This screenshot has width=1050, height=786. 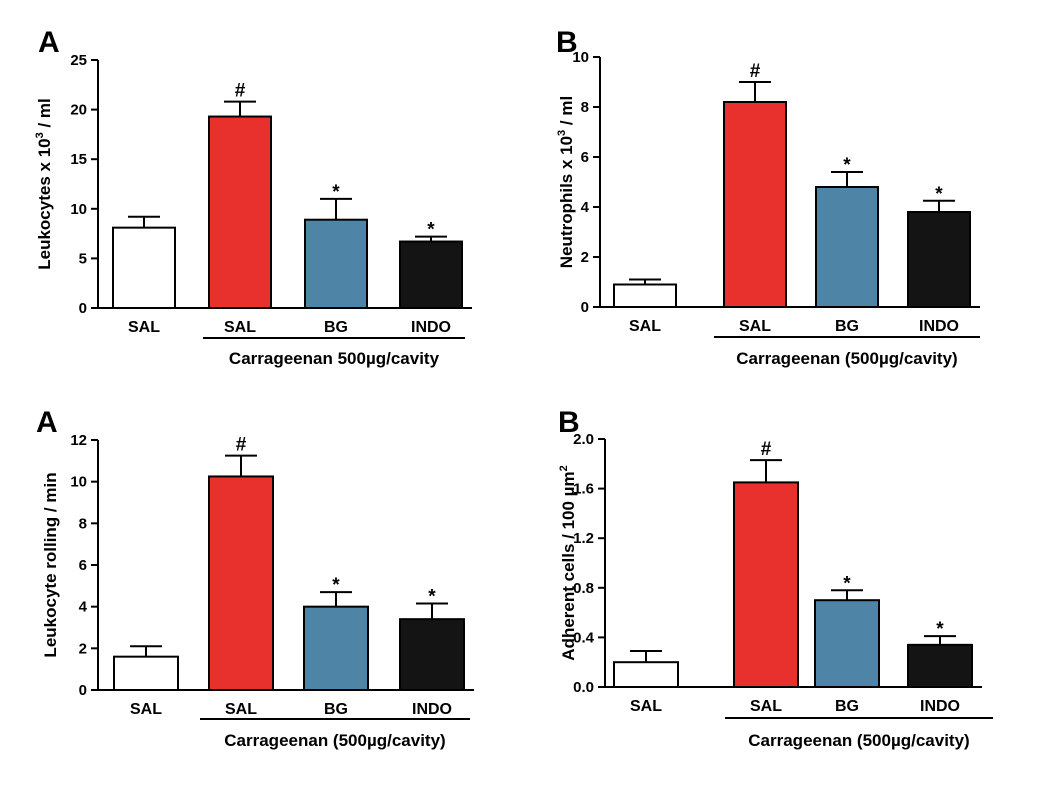 I want to click on y-tick-label: 25, so click(x=78, y=60).